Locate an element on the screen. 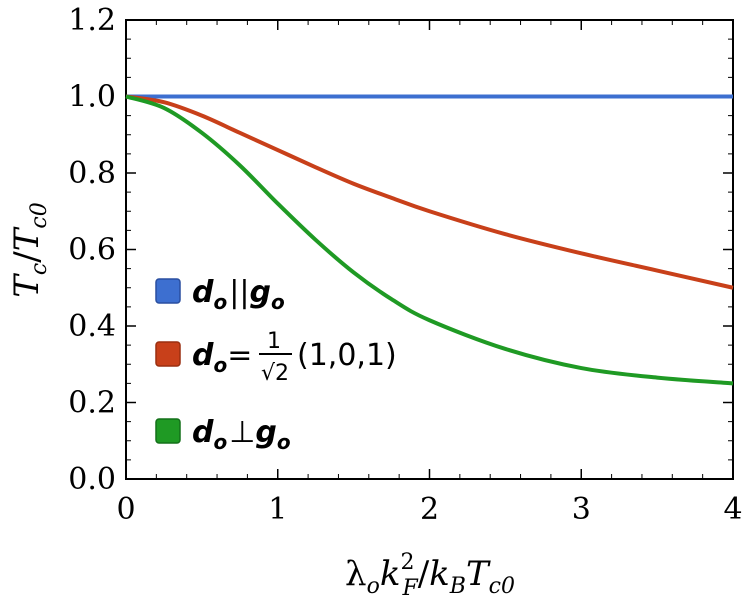  y-label-c0-sub: c0 is located at coordinates (39, 215).